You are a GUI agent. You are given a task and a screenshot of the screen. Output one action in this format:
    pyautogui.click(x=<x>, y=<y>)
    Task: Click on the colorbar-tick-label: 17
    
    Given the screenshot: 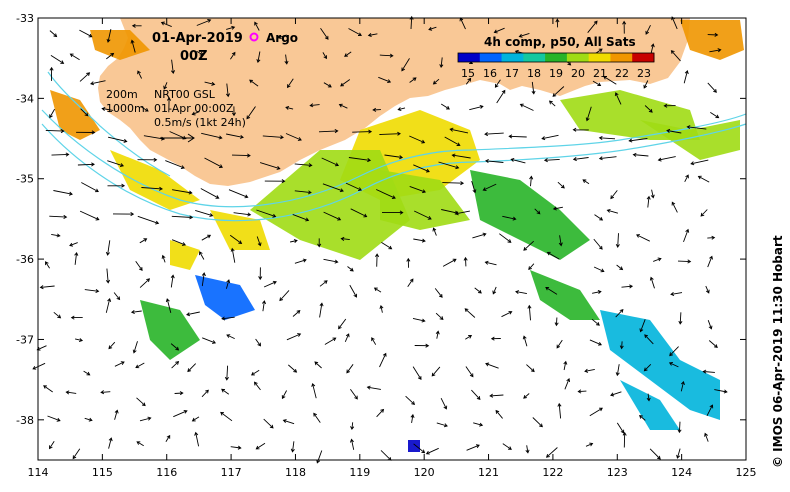 What is the action you would take?
    pyautogui.click(x=512, y=73)
    